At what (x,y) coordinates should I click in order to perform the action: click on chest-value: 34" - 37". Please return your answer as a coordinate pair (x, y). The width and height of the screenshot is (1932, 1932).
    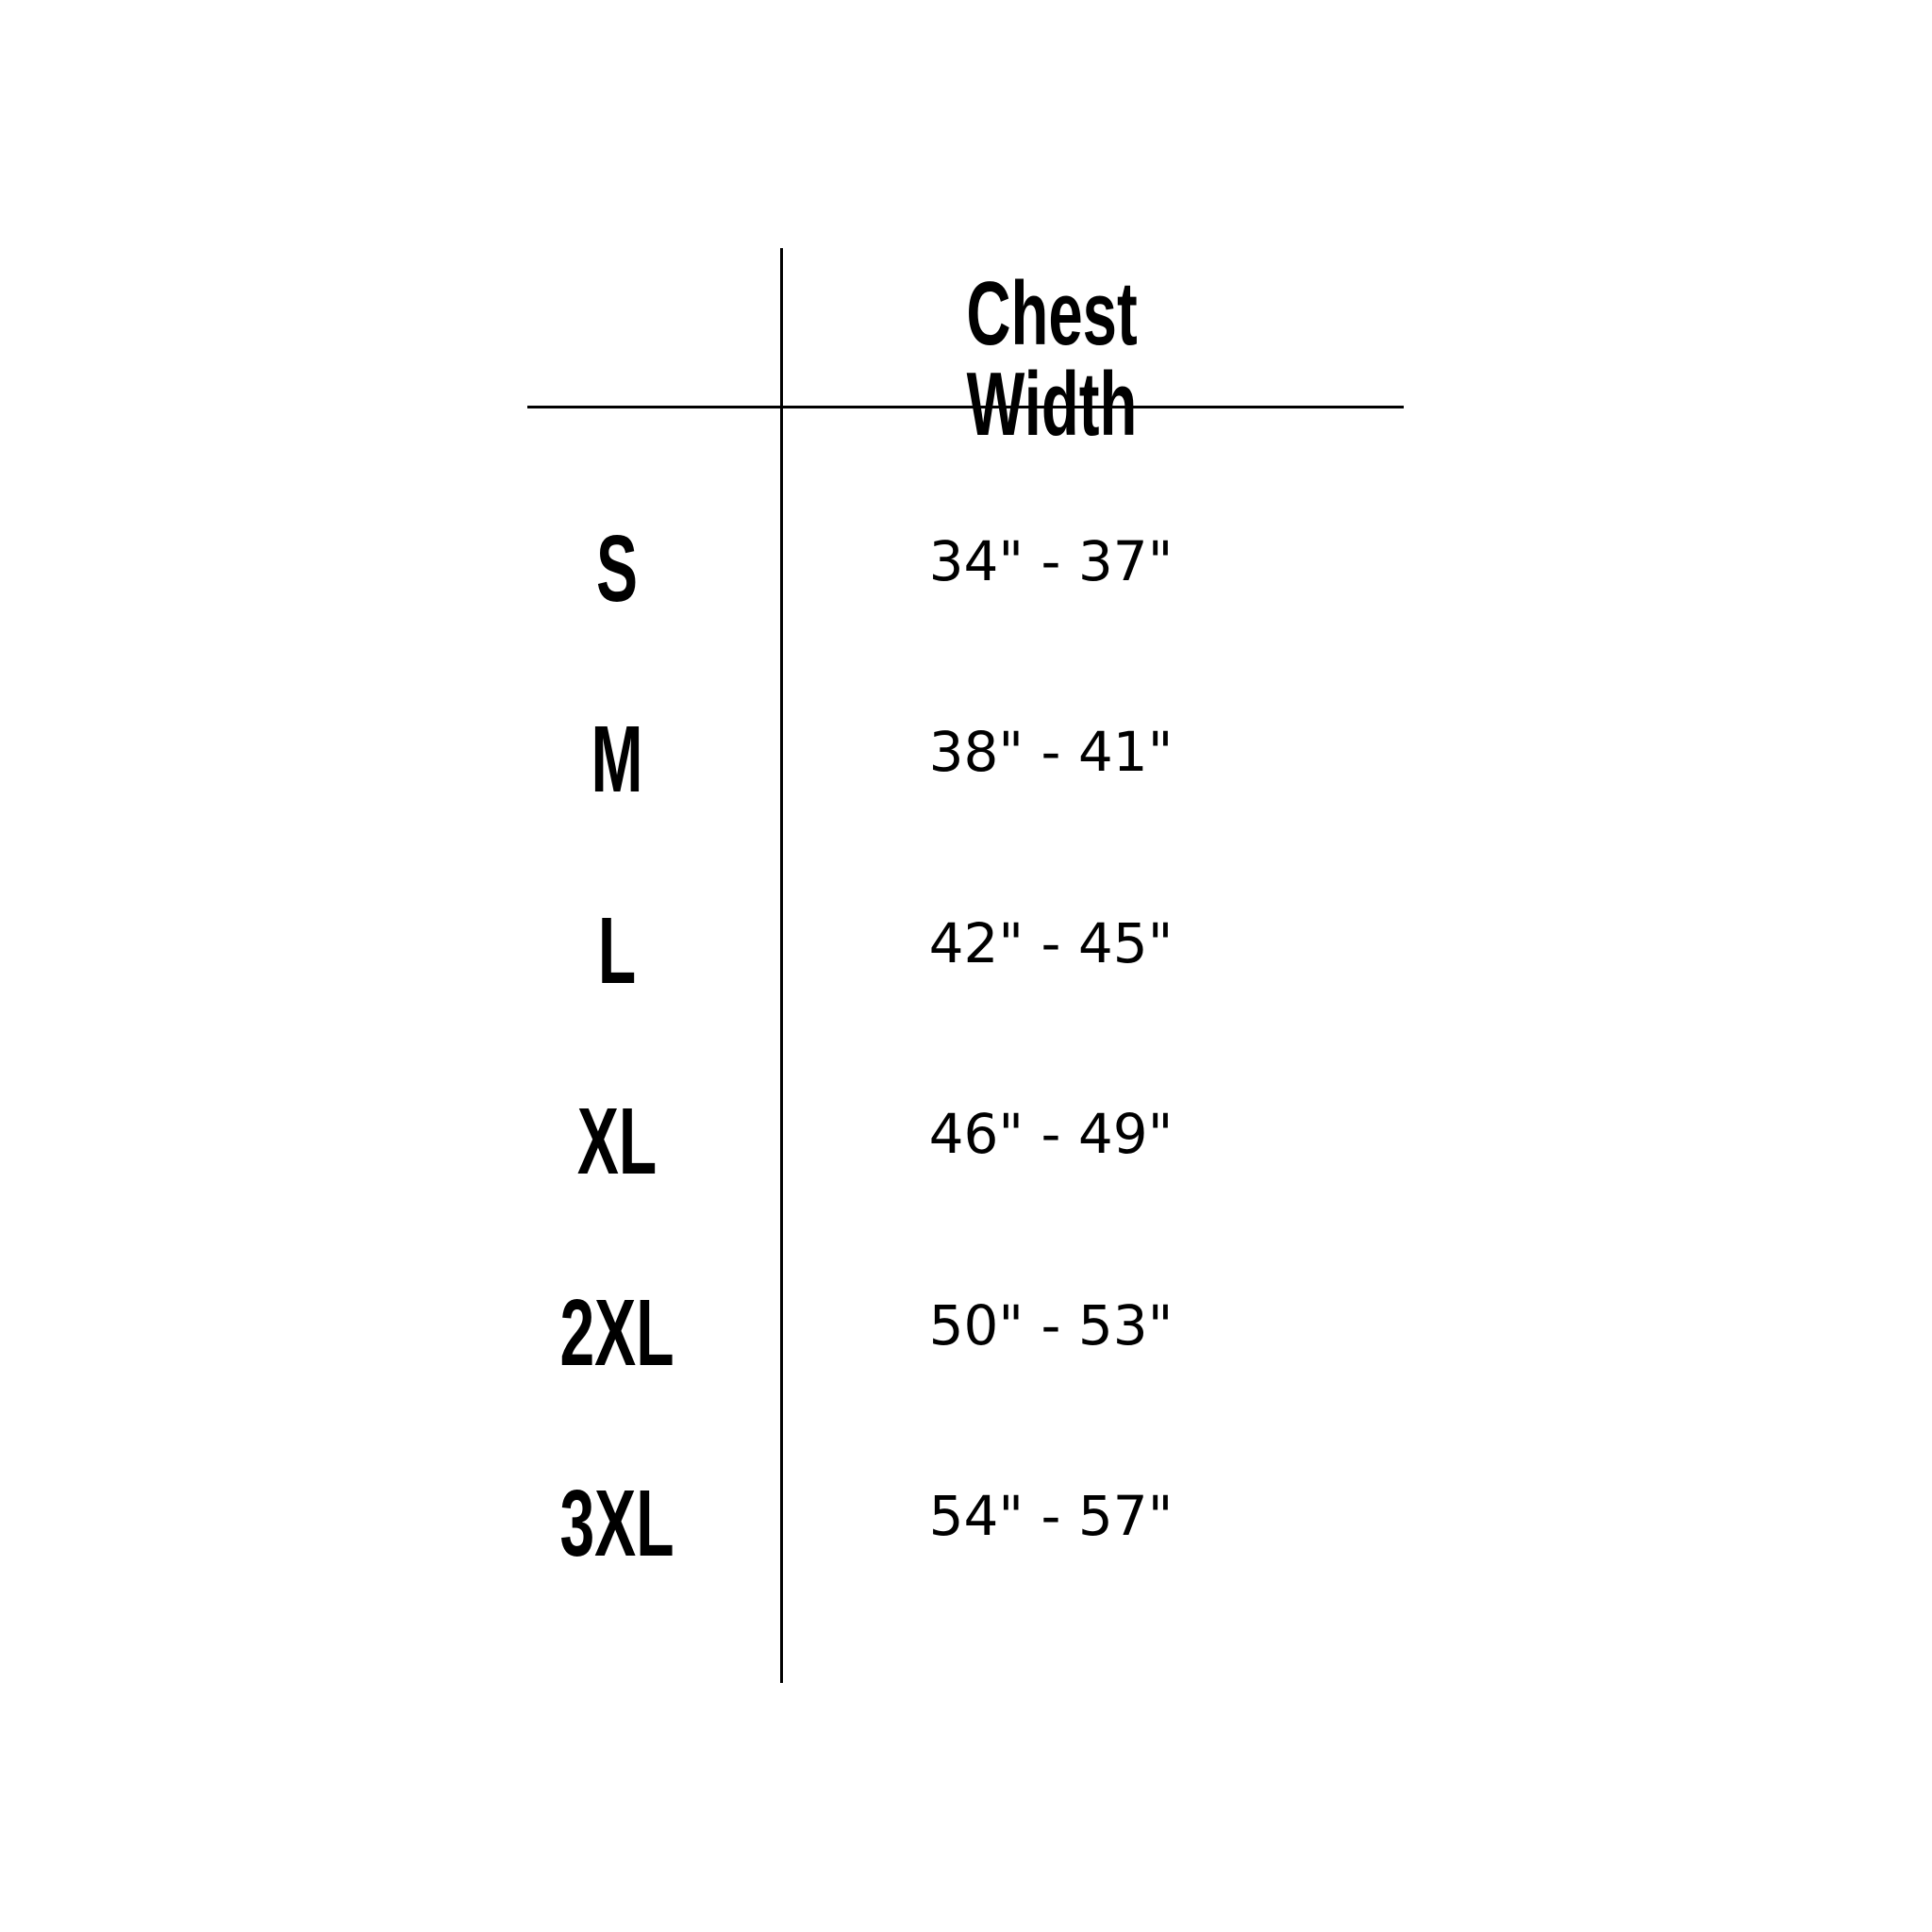
    Looking at the image, I should click on (1051, 561).